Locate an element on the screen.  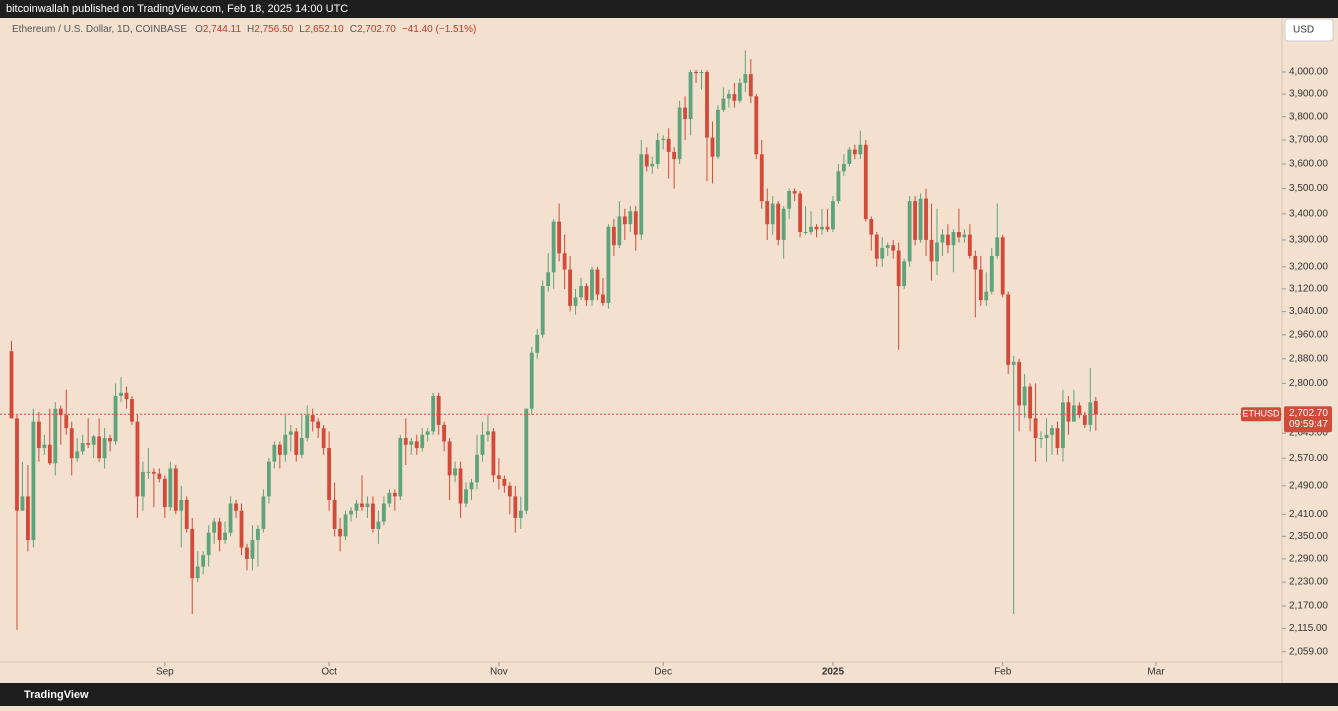
legend-title: Ethereum / U.S. Dollar, 1D, COINBASE is located at coordinates (99, 29).